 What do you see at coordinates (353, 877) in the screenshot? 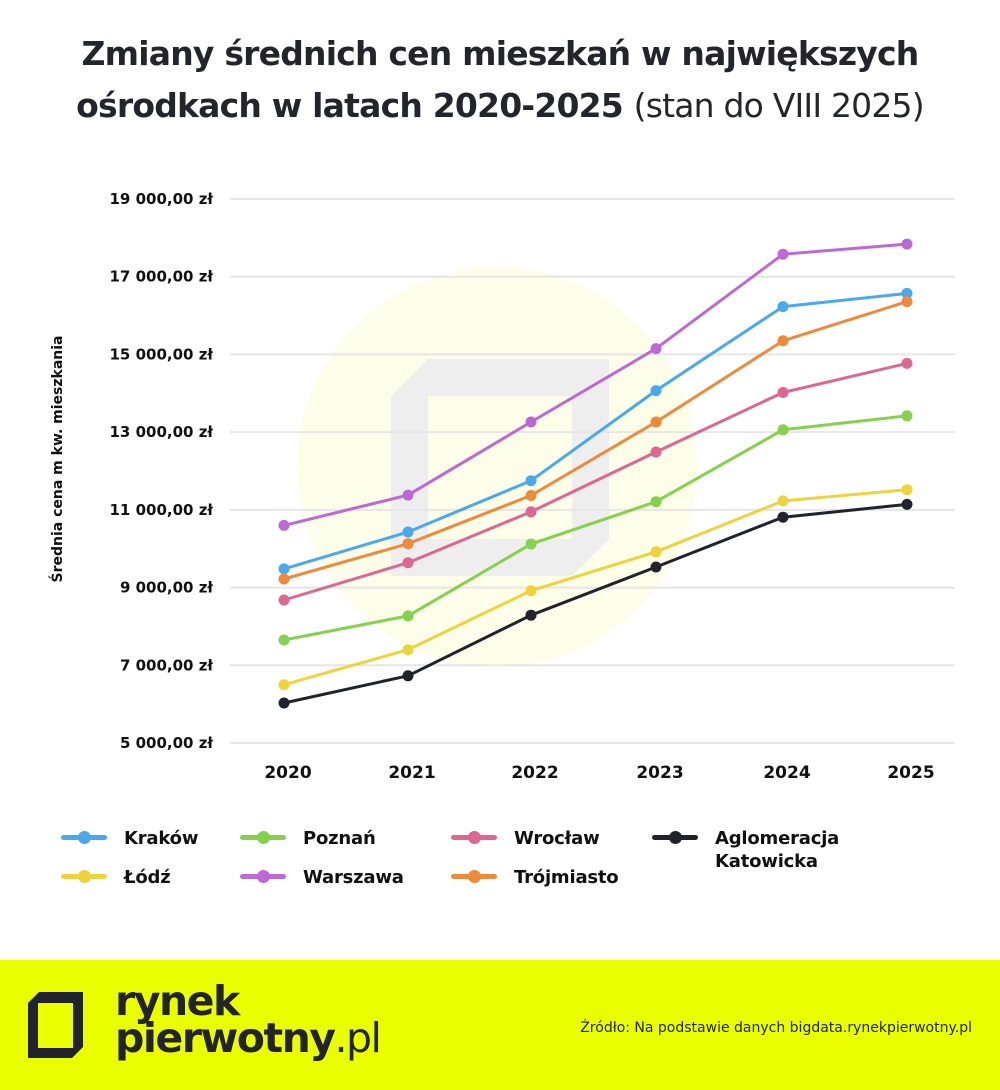
I see `legend-label: Warszawa` at bounding box center [353, 877].